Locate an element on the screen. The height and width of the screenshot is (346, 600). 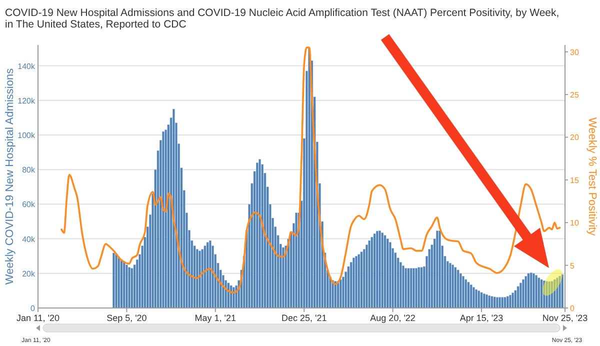
y-tick-label: 80k is located at coordinates (29, 170).